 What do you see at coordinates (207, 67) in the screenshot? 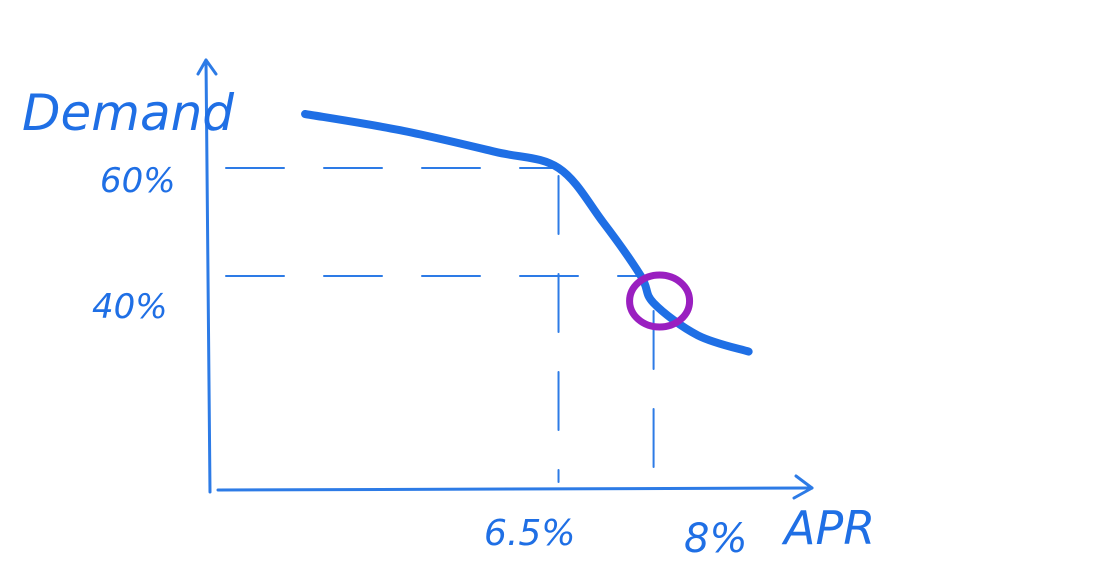
I see `y-axis-arrowhead` at bounding box center [207, 67].